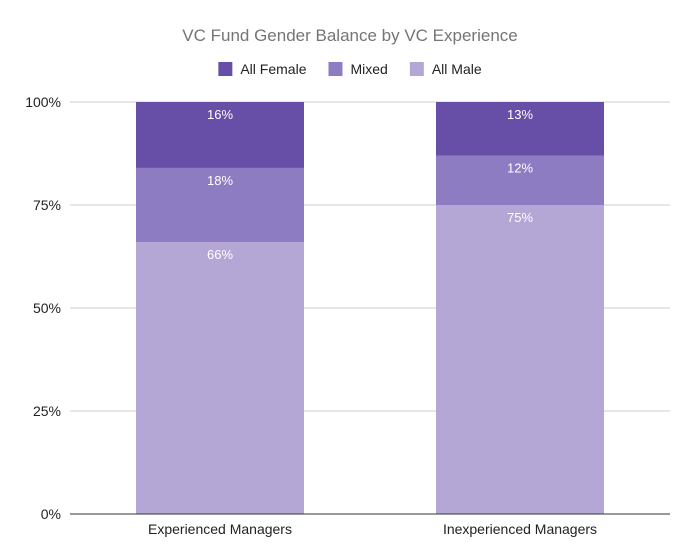  What do you see at coordinates (225, 69) in the screenshot?
I see `legend-swatch-all-female` at bounding box center [225, 69].